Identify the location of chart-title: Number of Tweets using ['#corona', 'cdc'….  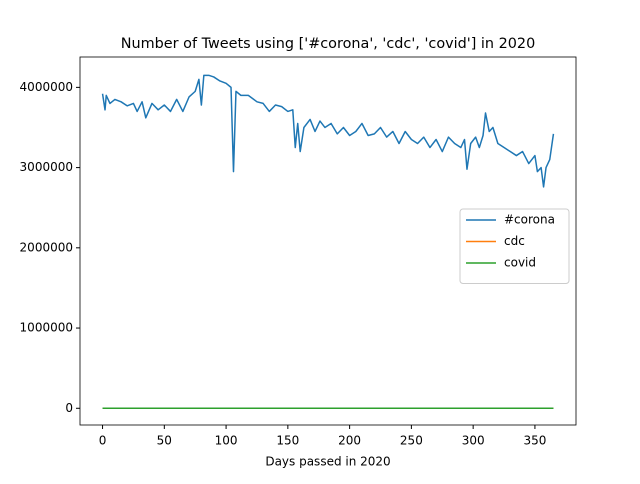
(328, 44).